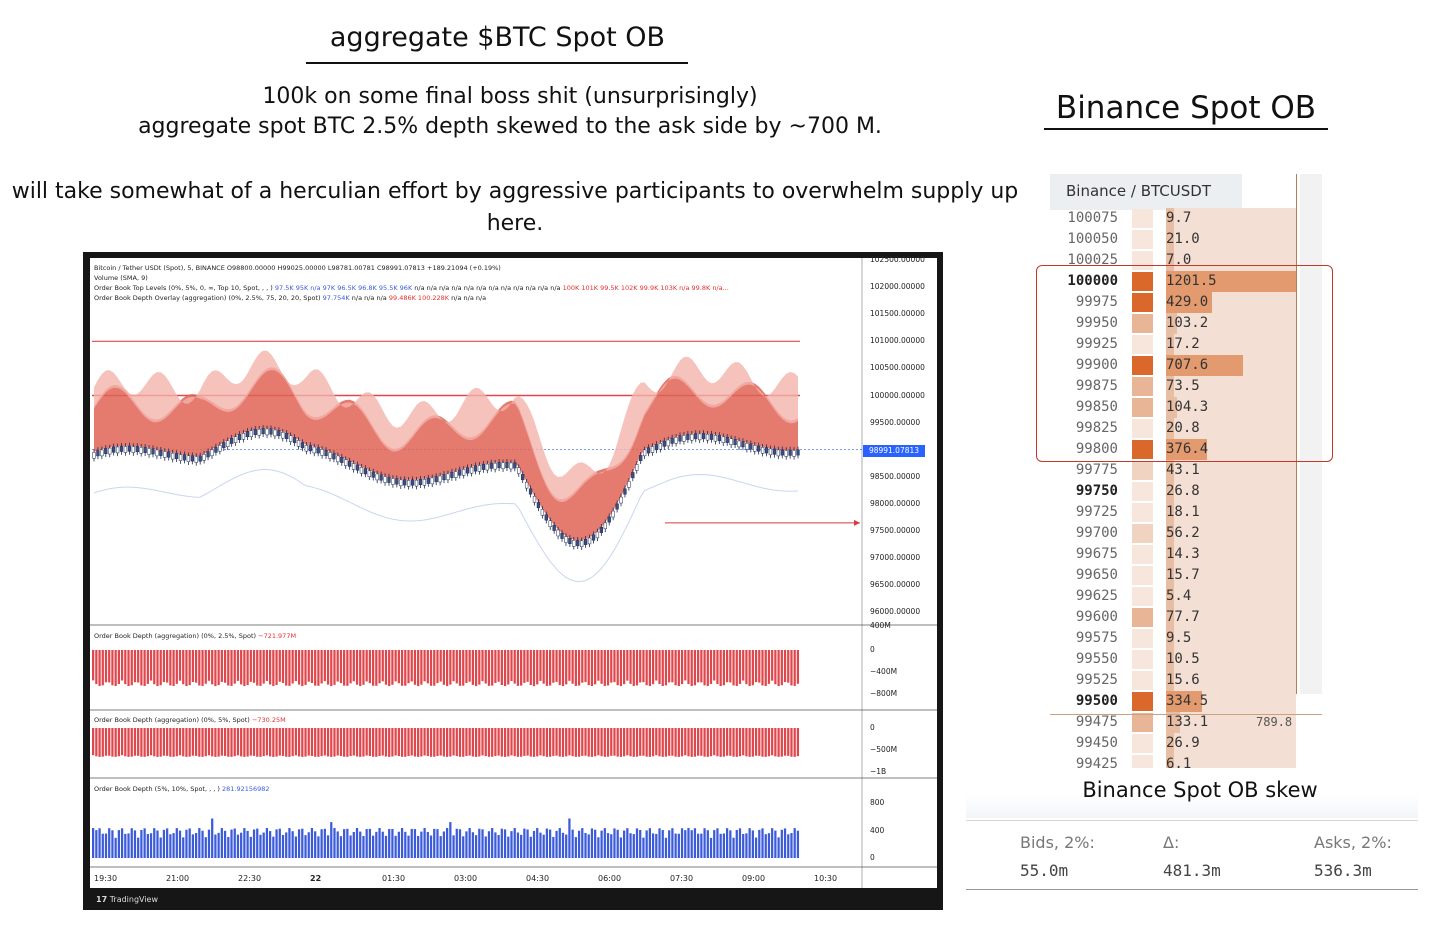 Image resolution: width=1456 pixels, height=941 pixels. I want to click on order-book-row: 99700 56.2, so click(1186, 533).